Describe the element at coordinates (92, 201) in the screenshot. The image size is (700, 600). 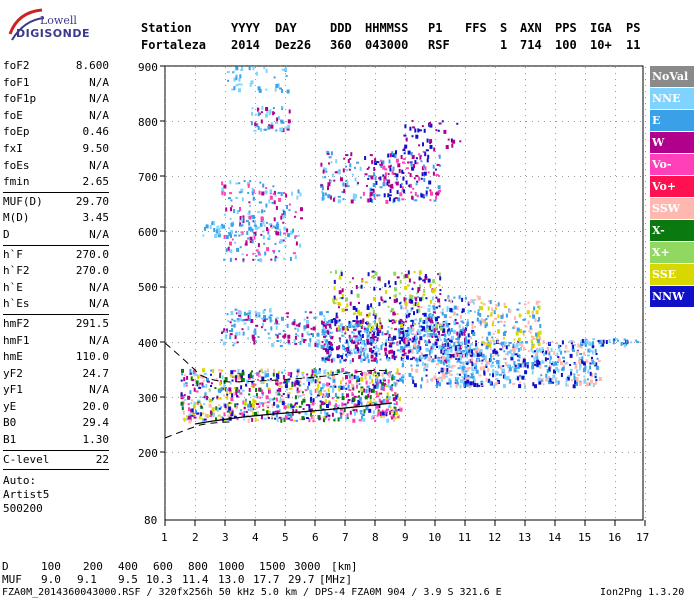
I see `param-value: 29.70` at that location.